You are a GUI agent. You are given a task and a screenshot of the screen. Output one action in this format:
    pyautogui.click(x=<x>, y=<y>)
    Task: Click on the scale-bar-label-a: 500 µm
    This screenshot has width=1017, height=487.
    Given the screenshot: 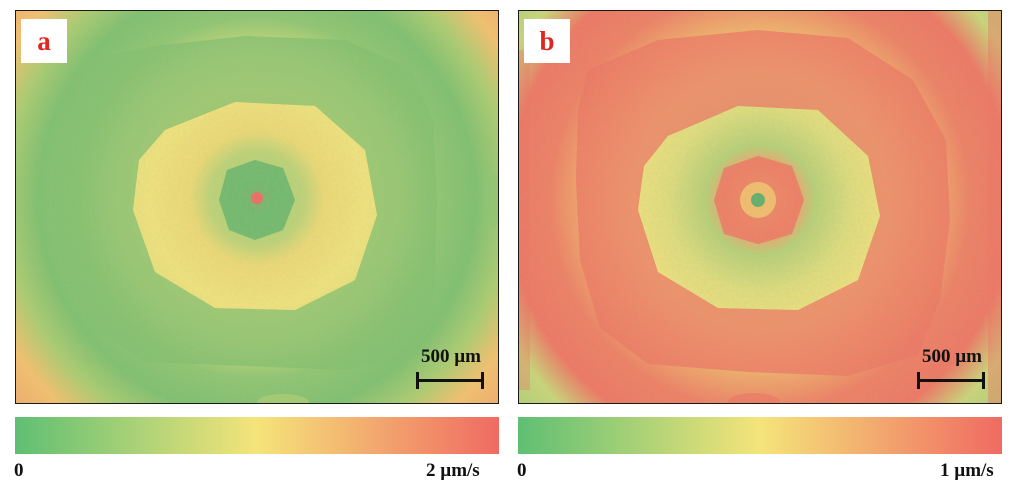 What is the action you would take?
    pyautogui.click(x=451, y=356)
    